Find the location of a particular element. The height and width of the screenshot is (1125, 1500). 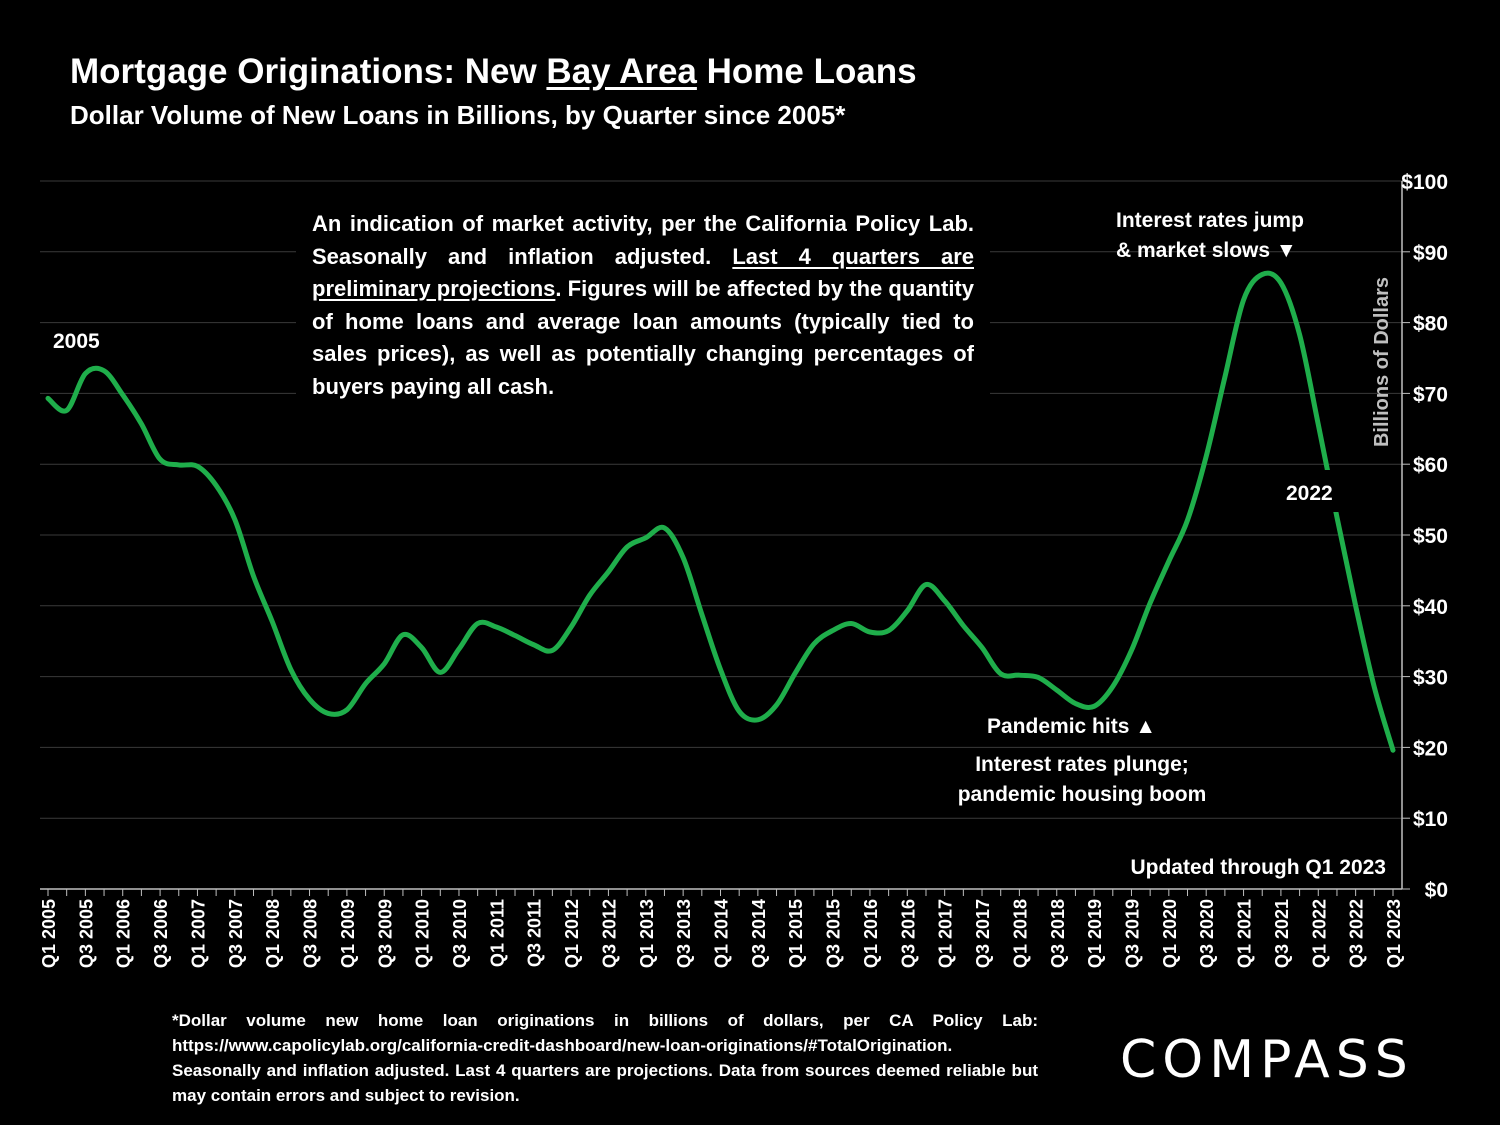

annotation-rates-plunge-2: pandemic housing boom is located at coordinates (1082, 794).